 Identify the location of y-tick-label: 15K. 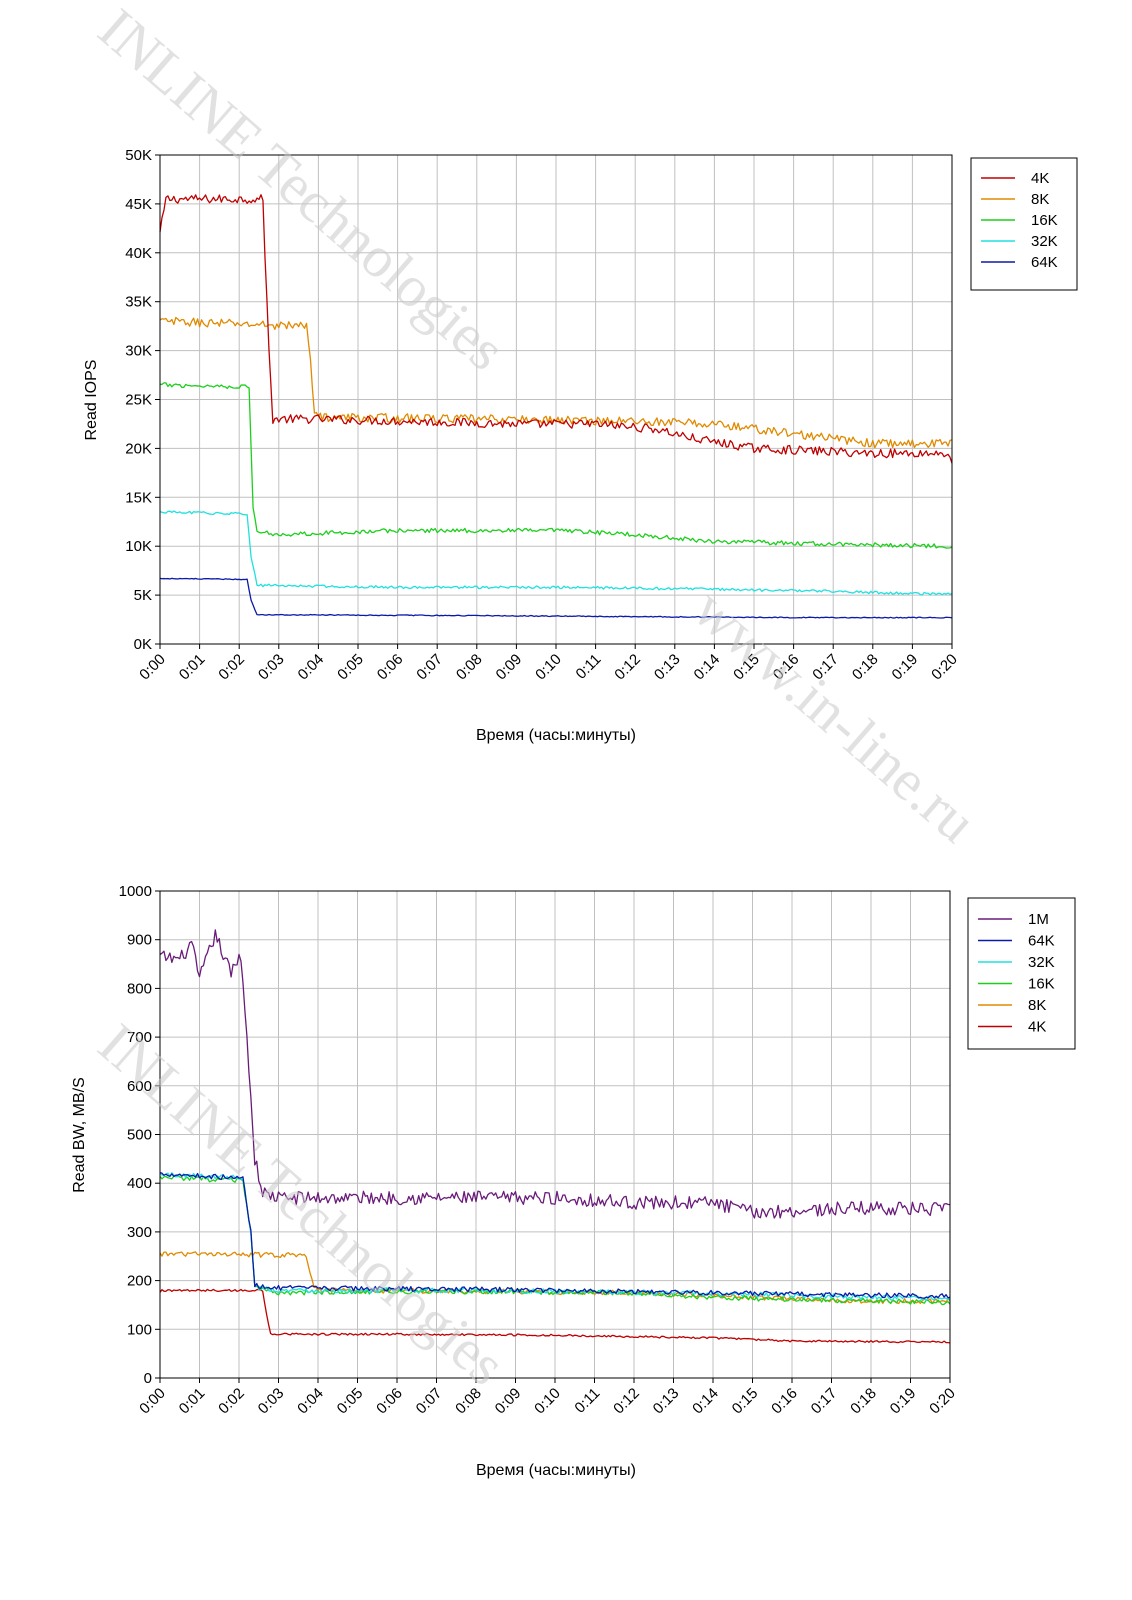
(138, 497).